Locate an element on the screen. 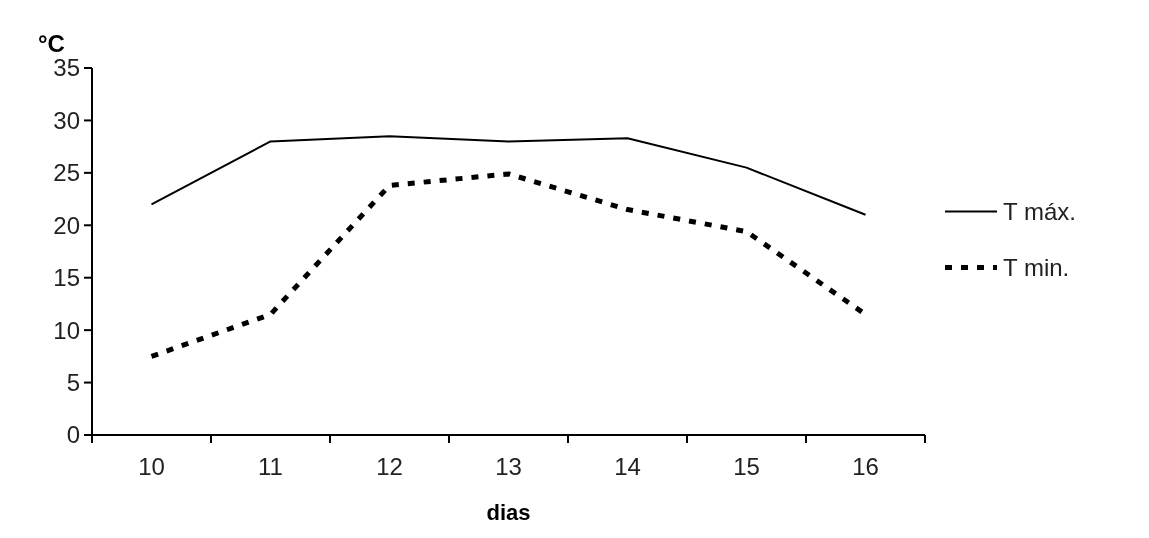  y-tick-label: 20 is located at coordinates (66, 225).